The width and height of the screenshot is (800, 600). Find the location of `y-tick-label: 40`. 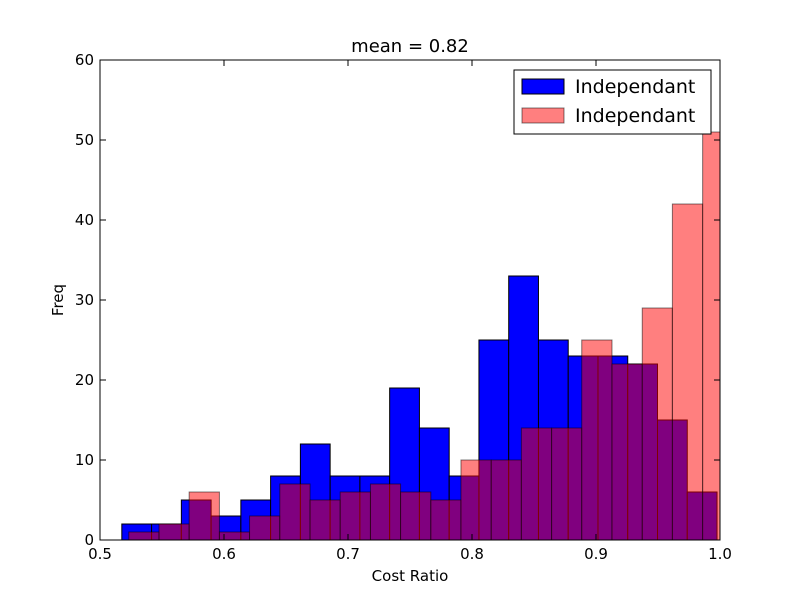

y-tick-label: 40 is located at coordinates (84, 220).